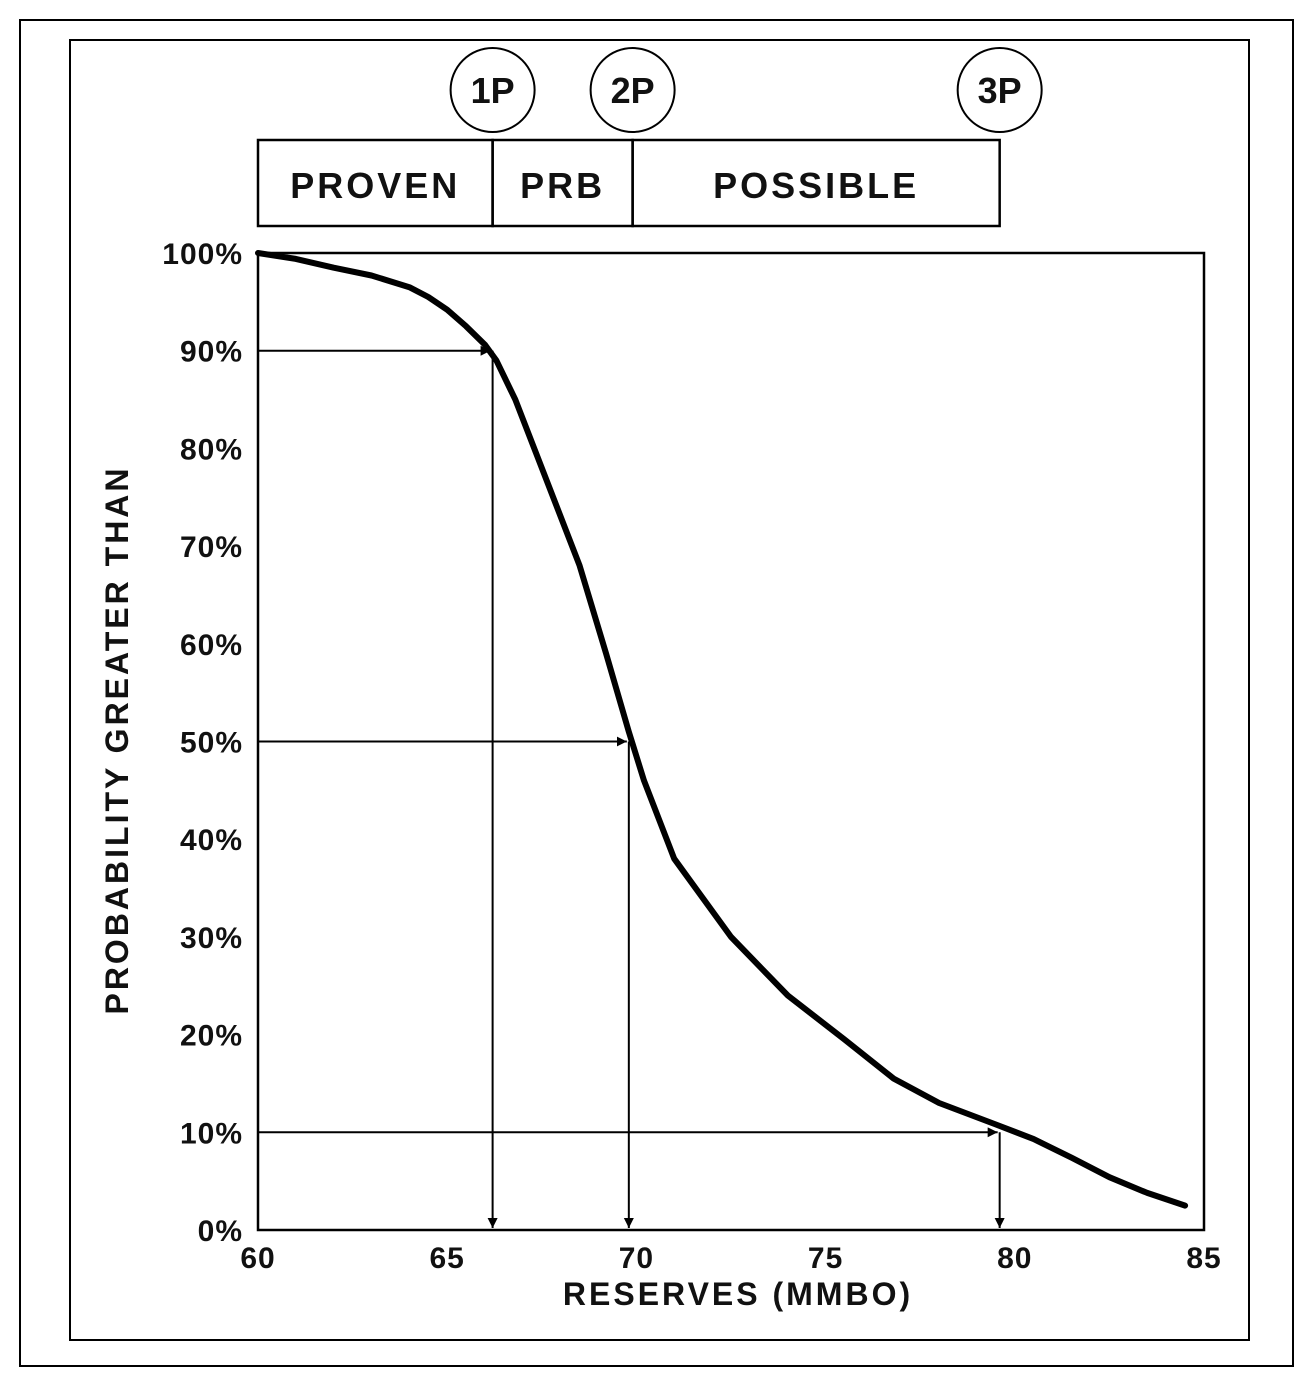  What do you see at coordinates (211, 743) in the screenshot?
I see `y-tick-label: 50%` at bounding box center [211, 743].